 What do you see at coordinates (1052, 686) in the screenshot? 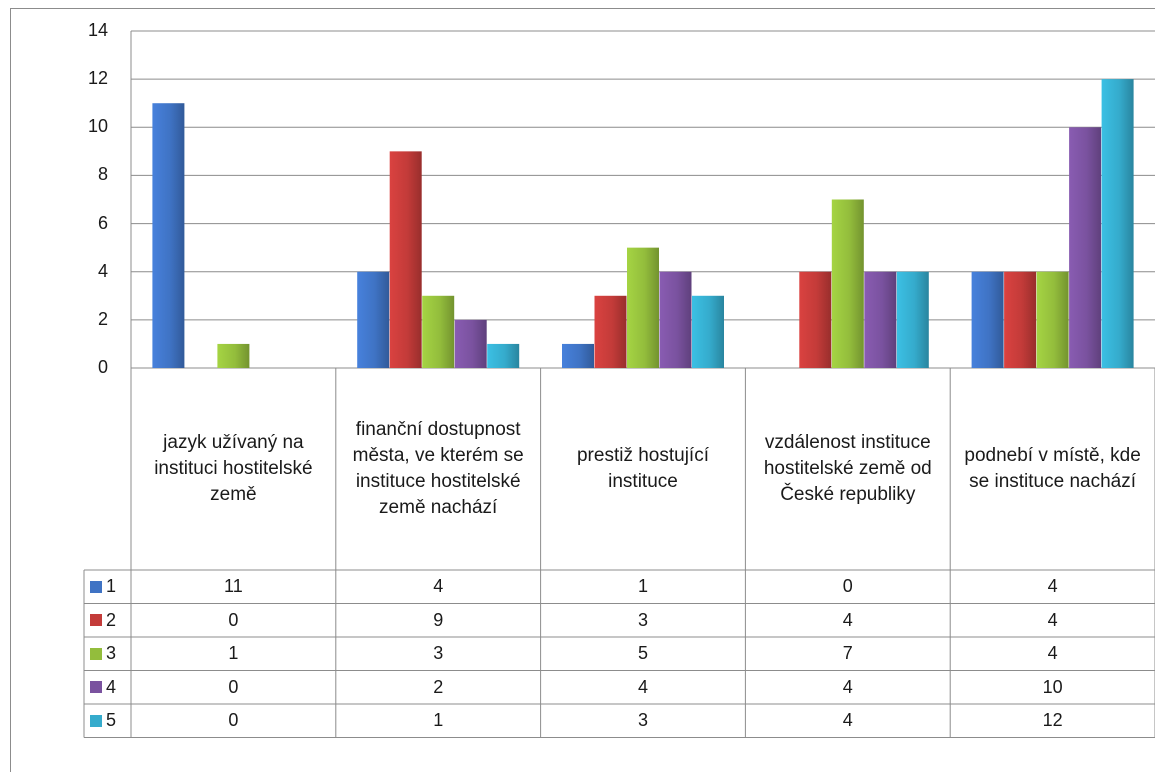
I see `data-table-cell: 10` at bounding box center [1052, 686].